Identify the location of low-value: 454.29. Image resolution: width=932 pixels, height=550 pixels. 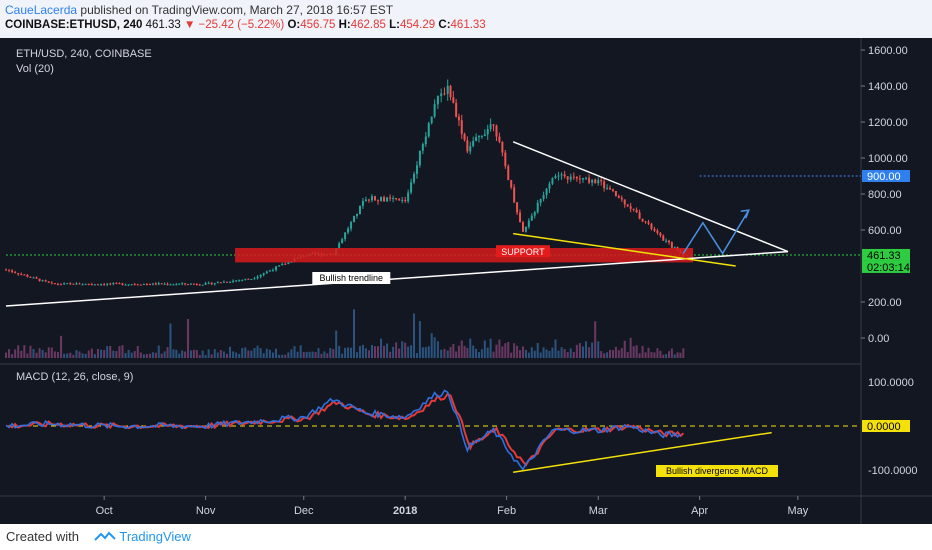
(418, 25).